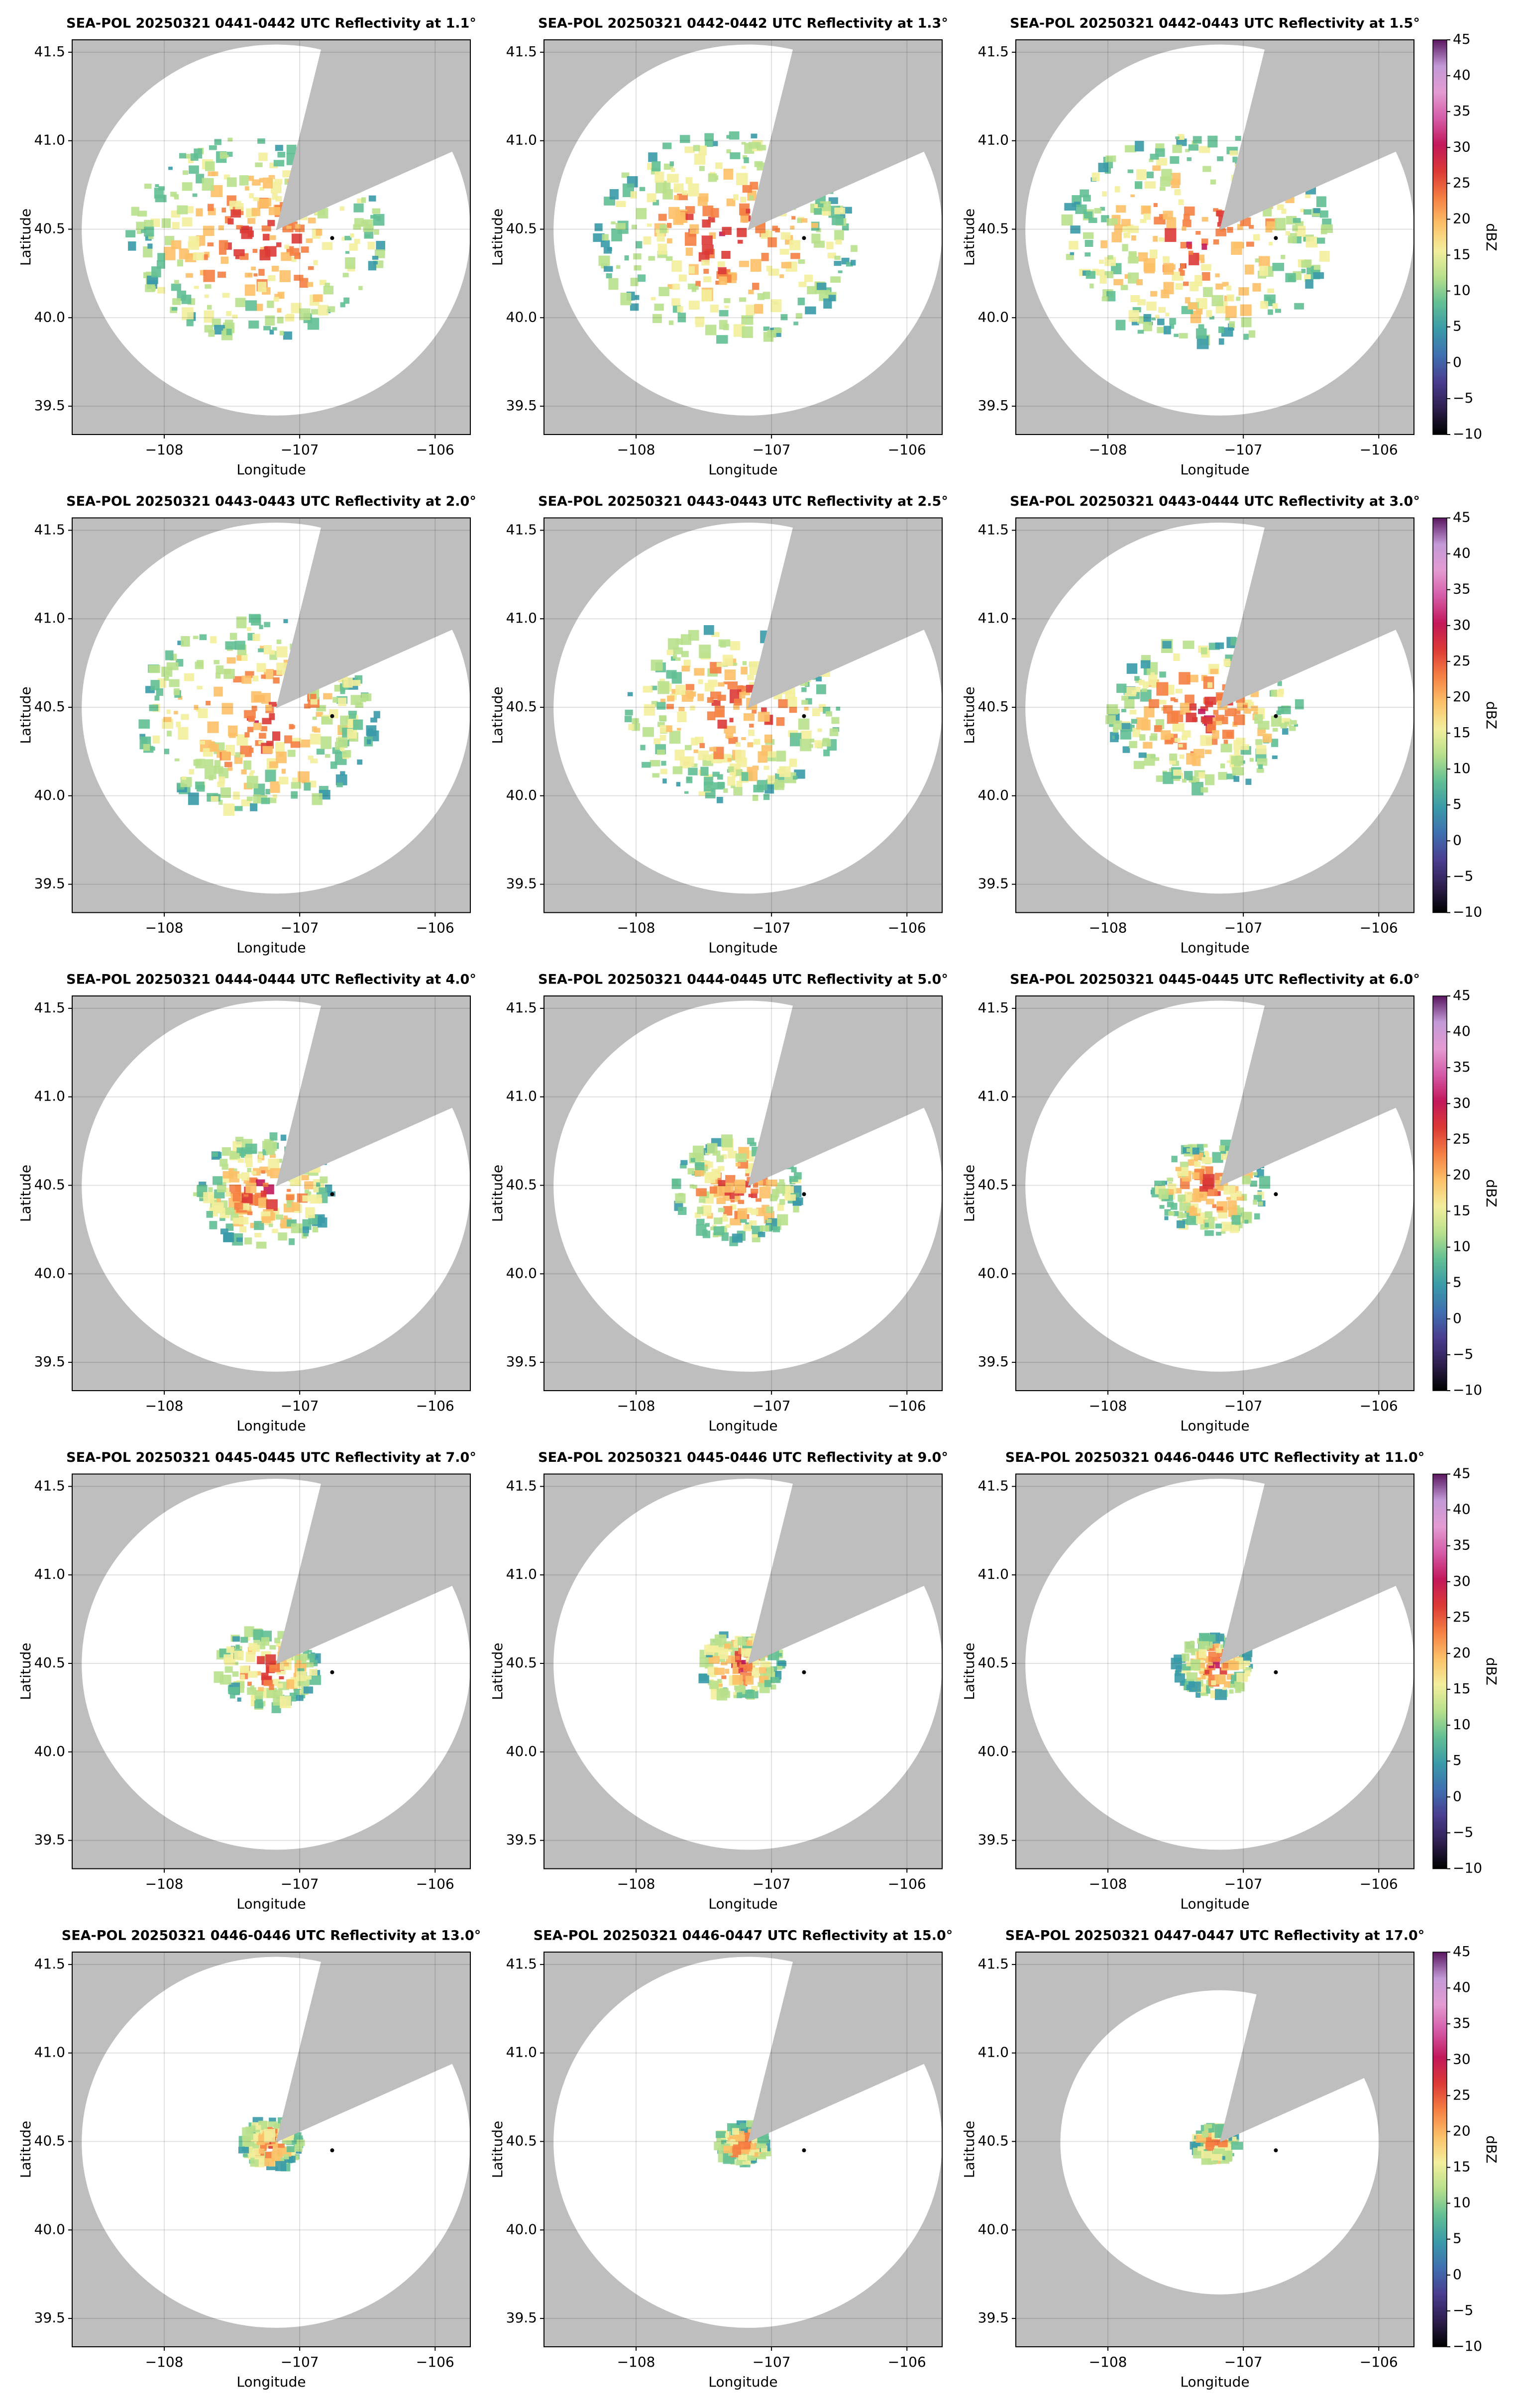 The image size is (1517, 2408). Describe the element at coordinates (1463, 398) in the screenshot. I see `colorbar-tick-label: −5` at that location.